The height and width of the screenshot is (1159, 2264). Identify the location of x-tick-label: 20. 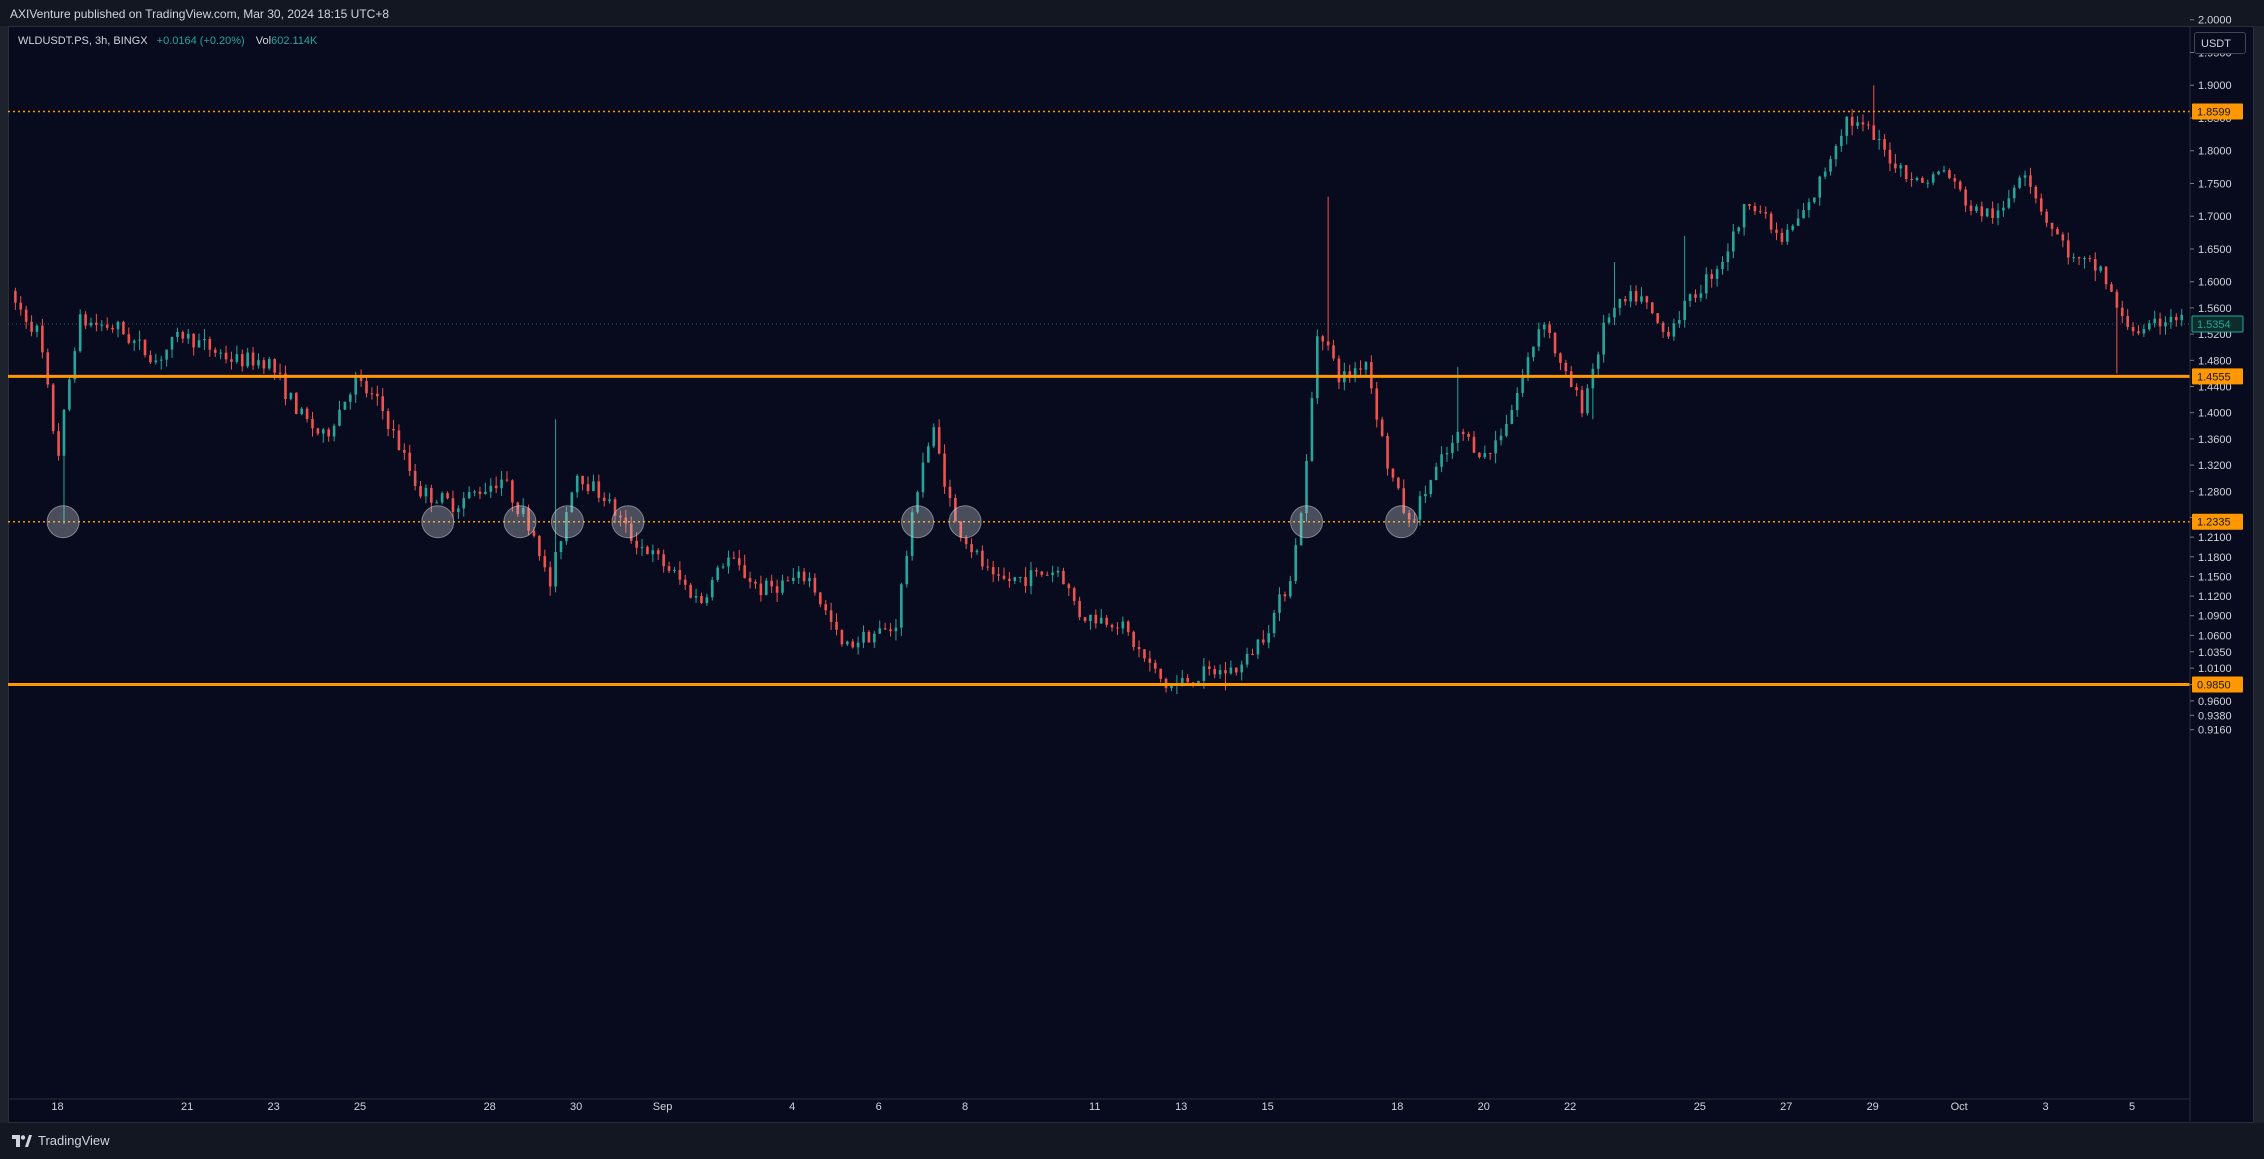
(1484, 1107).